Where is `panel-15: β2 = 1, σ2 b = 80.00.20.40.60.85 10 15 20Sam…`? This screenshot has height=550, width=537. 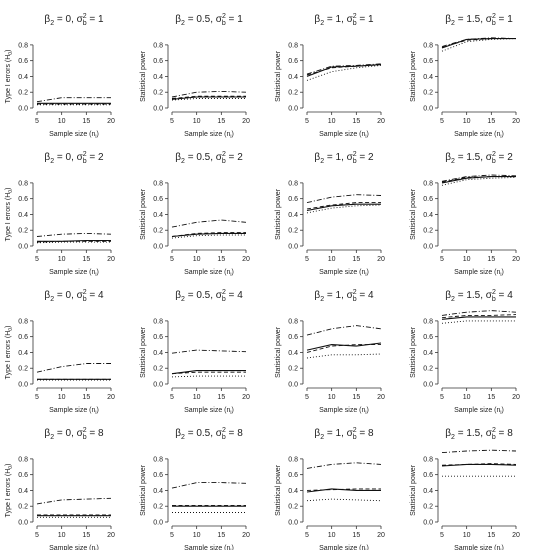 panel-15: β2 = 1, σ2 b = 80.00.20.40.60.85 10 15 20Sam… is located at coordinates (330, 488).